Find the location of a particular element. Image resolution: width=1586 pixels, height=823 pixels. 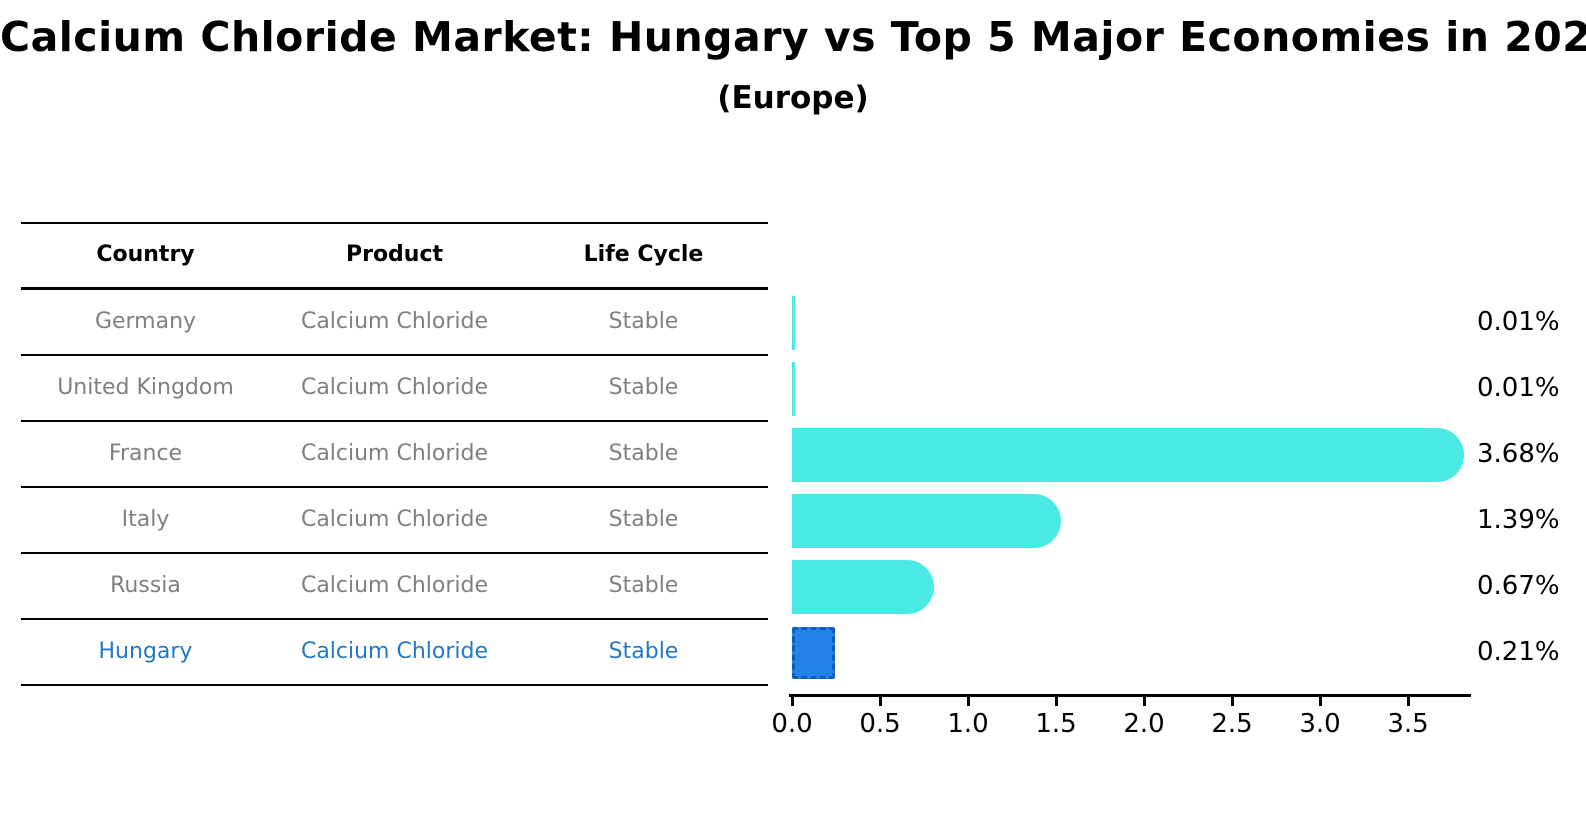

bar-value-label-germany: 0.01% is located at coordinates (1518, 322).